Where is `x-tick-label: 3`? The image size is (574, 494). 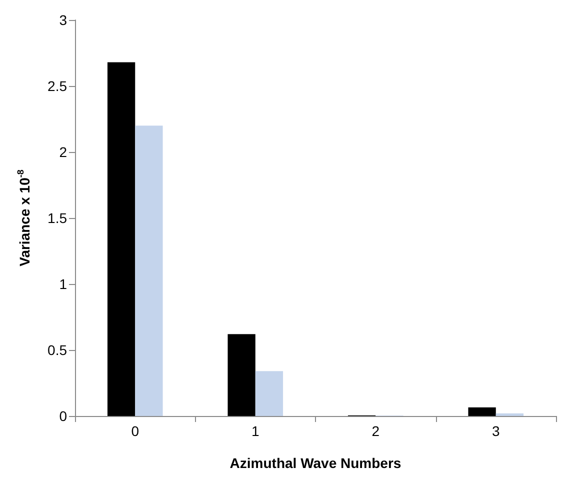 x-tick-label: 3 is located at coordinates (496, 431).